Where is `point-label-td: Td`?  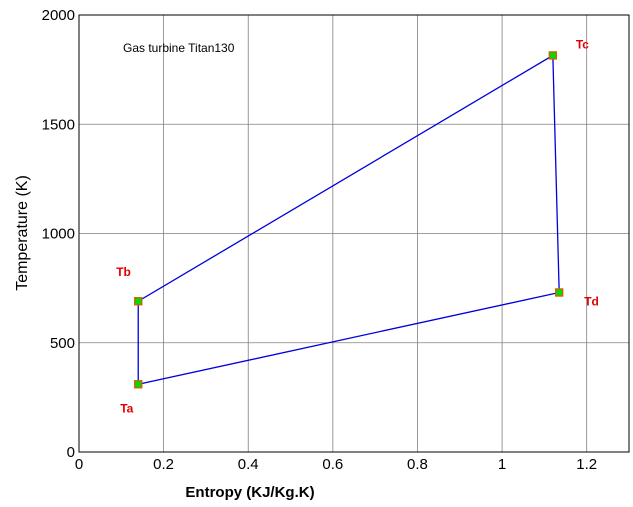 point-label-td: Td is located at coordinates (591, 301).